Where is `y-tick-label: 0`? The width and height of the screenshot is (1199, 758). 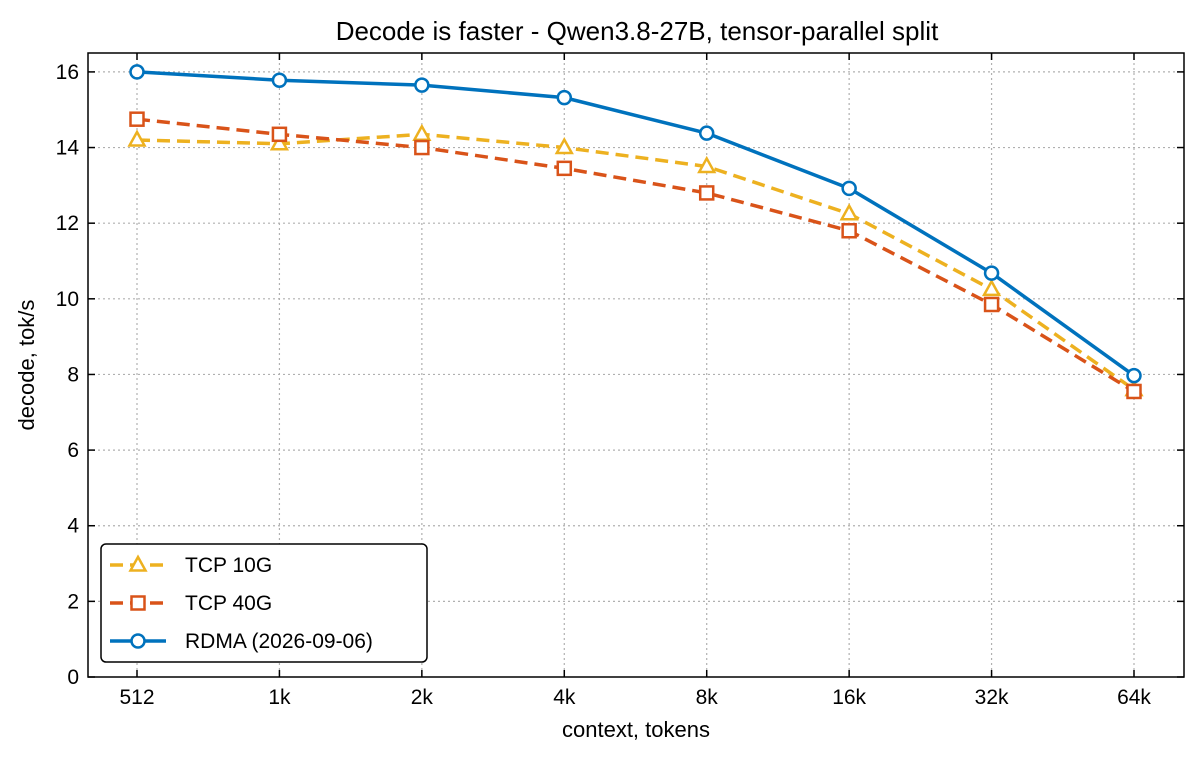 y-tick-label: 0 is located at coordinates (73, 677).